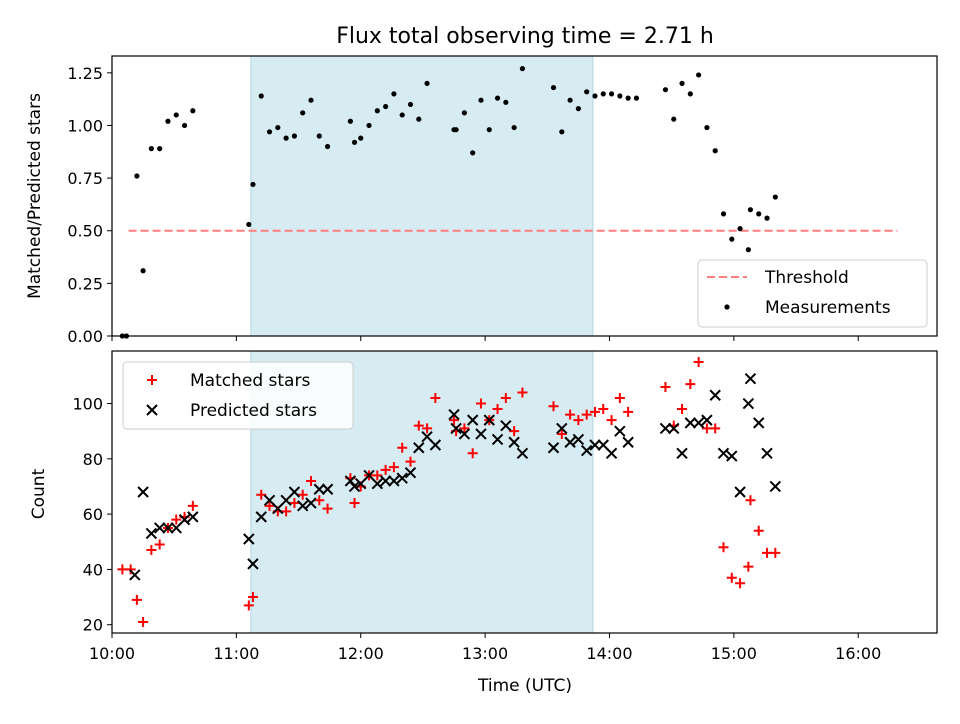  What do you see at coordinates (361, 653) in the screenshot?
I see `x-tick-label: 12:00` at bounding box center [361, 653].